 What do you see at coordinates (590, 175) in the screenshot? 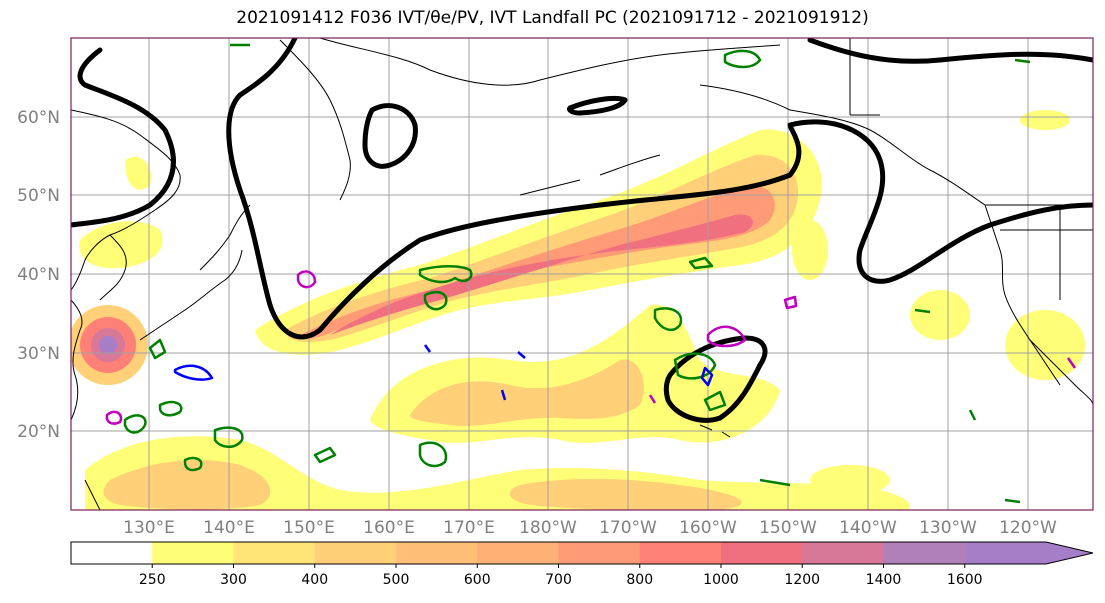
I see `coast-aleutians` at bounding box center [590, 175].